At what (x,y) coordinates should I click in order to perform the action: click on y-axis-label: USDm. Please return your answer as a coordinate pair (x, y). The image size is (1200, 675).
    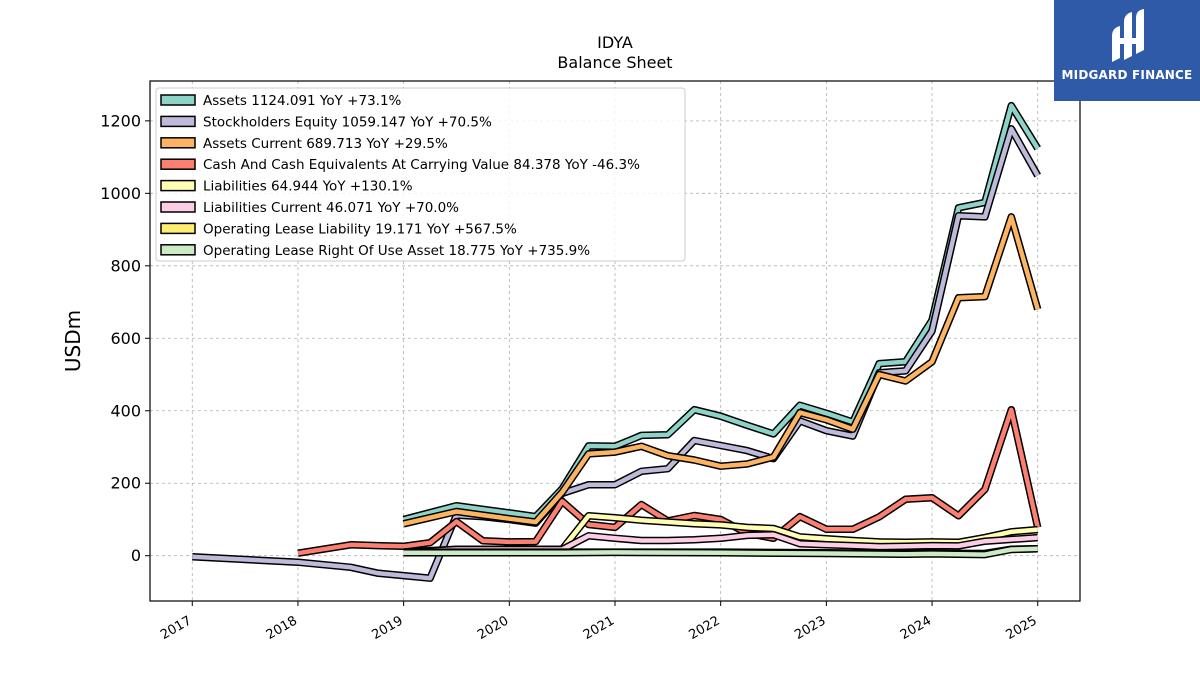
    Looking at the image, I should click on (73, 341).